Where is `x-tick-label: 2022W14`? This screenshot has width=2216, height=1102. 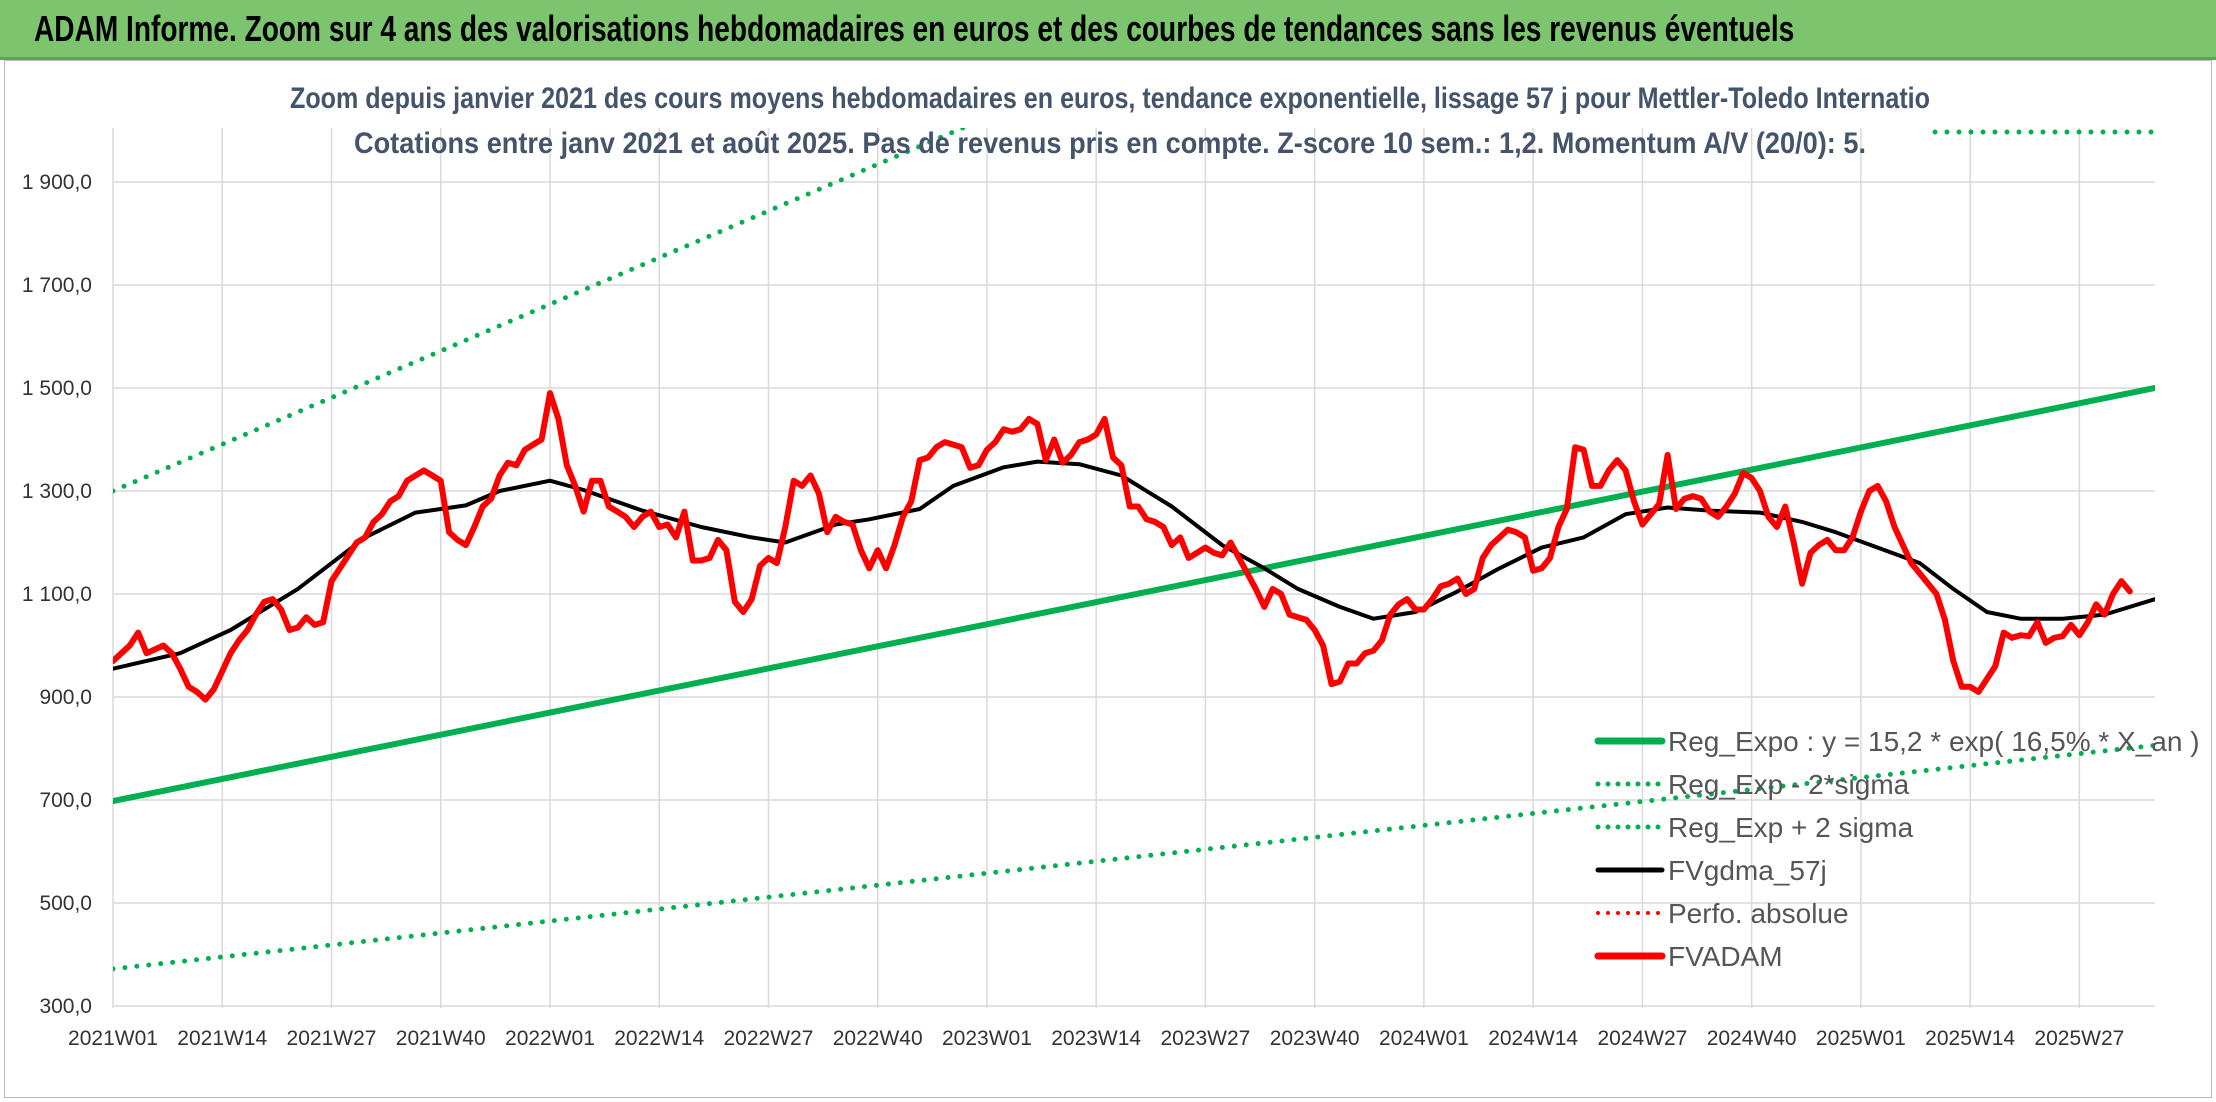 x-tick-label: 2022W14 is located at coordinates (659, 1038).